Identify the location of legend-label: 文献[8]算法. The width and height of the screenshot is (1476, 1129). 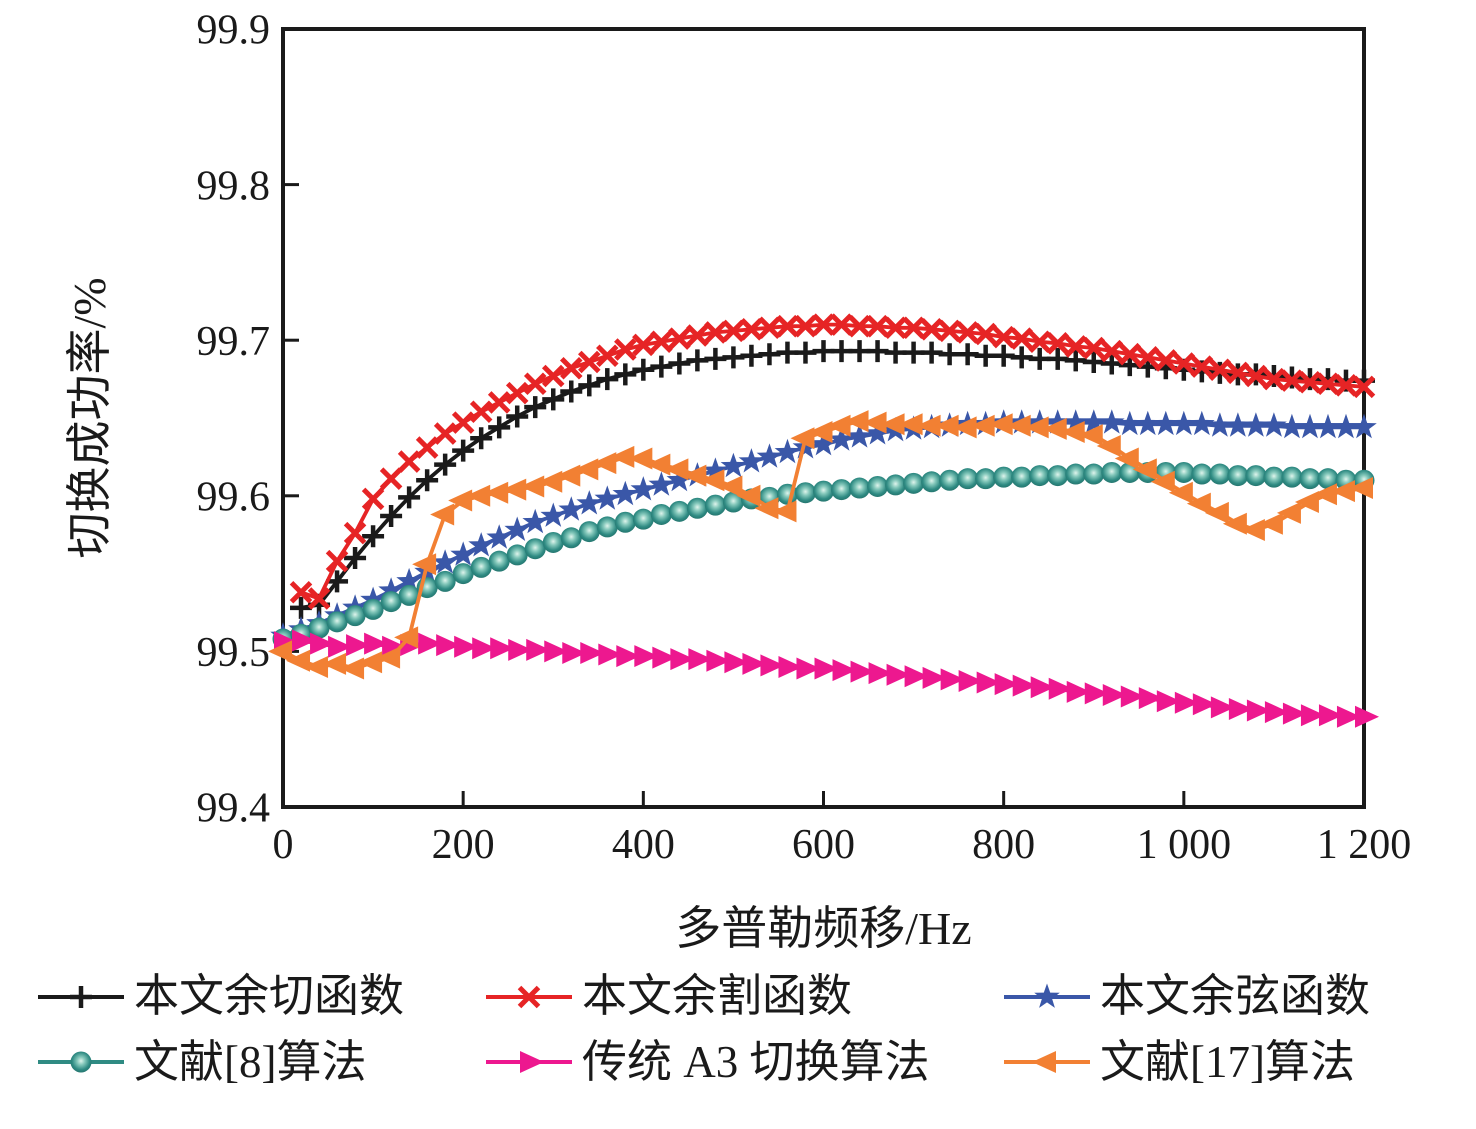
(250, 1061).